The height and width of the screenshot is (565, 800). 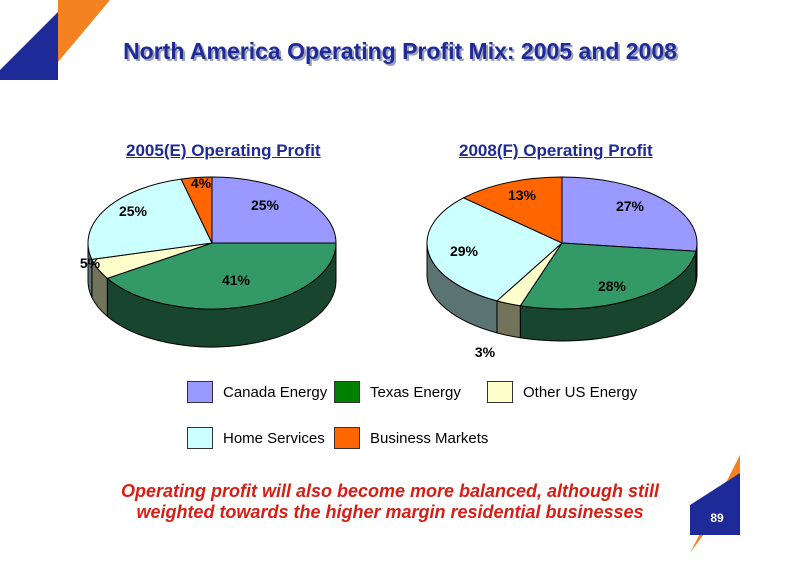 What do you see at coordinates (236, 280) in the screenshot?
I see `pie-label-texas-energy: 41%` at bounding box center [236, 280].